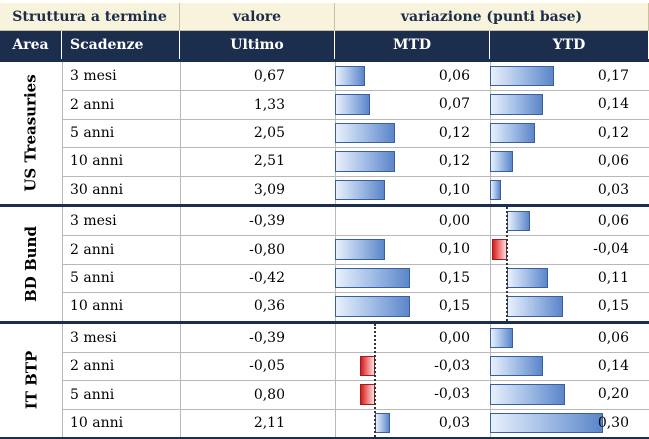 The image size is (649, 439). I want to click on last-value-cell: -0,80, so click(267, 249).